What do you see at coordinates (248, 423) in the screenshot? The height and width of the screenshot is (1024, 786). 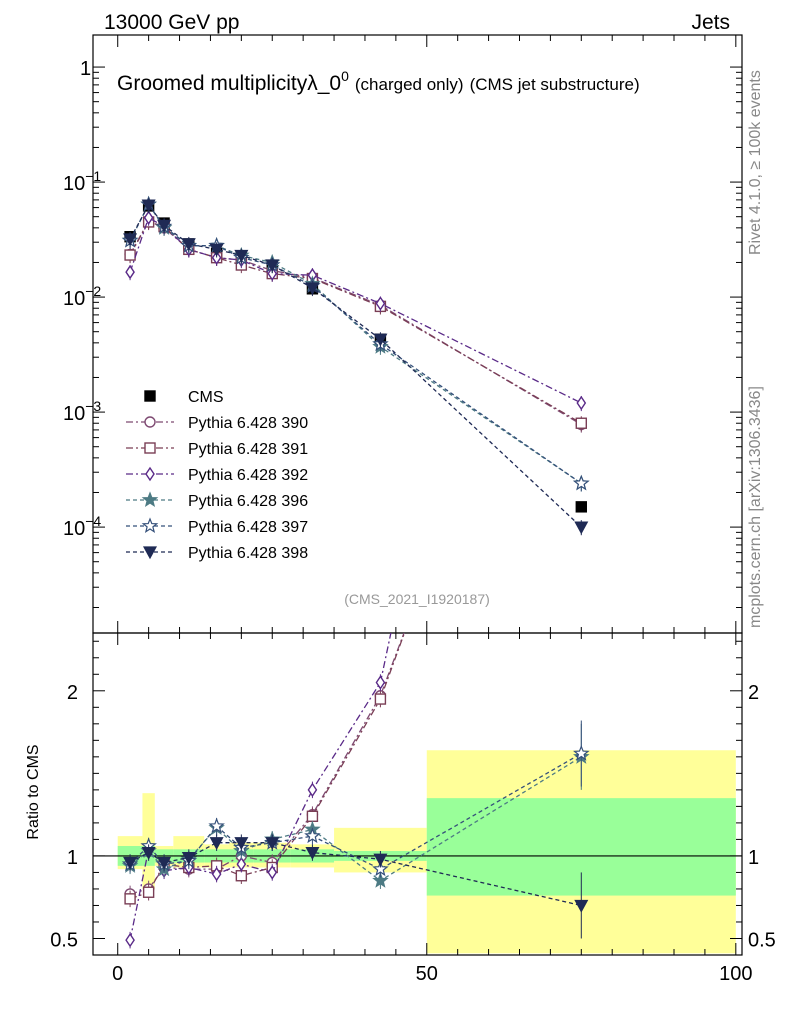 I see `legend-label-p390: Pythia 6.428 390` at bounding box center [248, 423].